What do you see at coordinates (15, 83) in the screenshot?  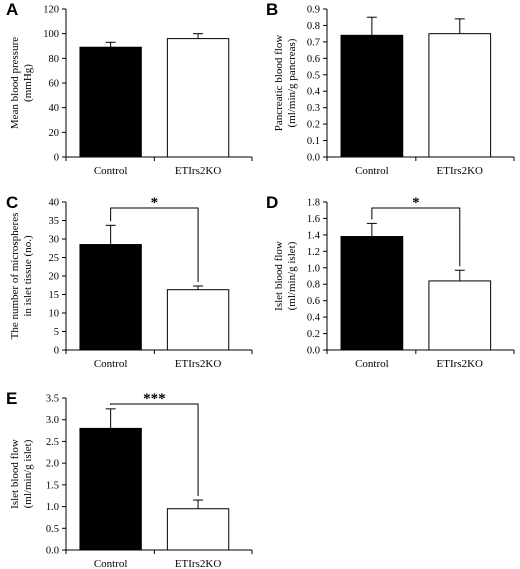 I see `y-axis-label-line: Mean blood pressure` at bounding box center [15, 83].